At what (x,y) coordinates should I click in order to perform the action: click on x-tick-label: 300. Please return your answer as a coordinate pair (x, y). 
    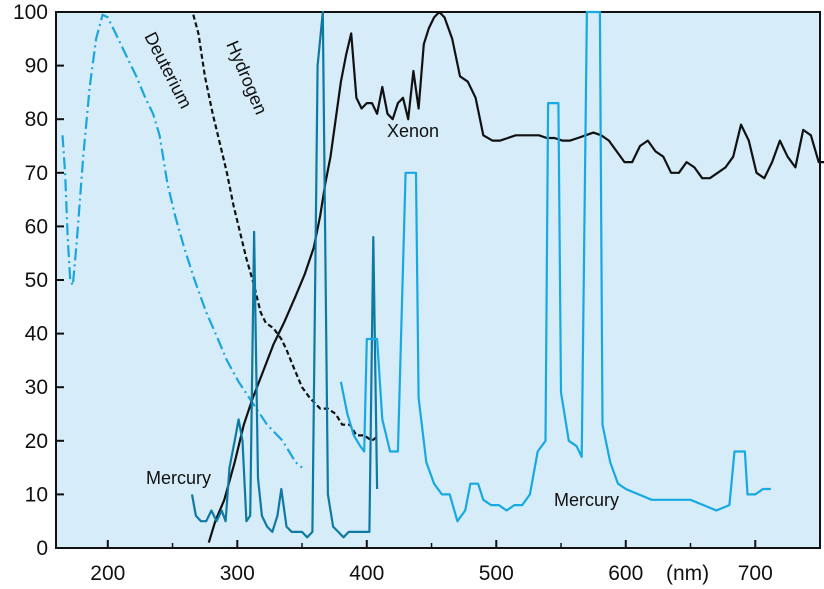
    Looking at the image, I should click on (237, 573).